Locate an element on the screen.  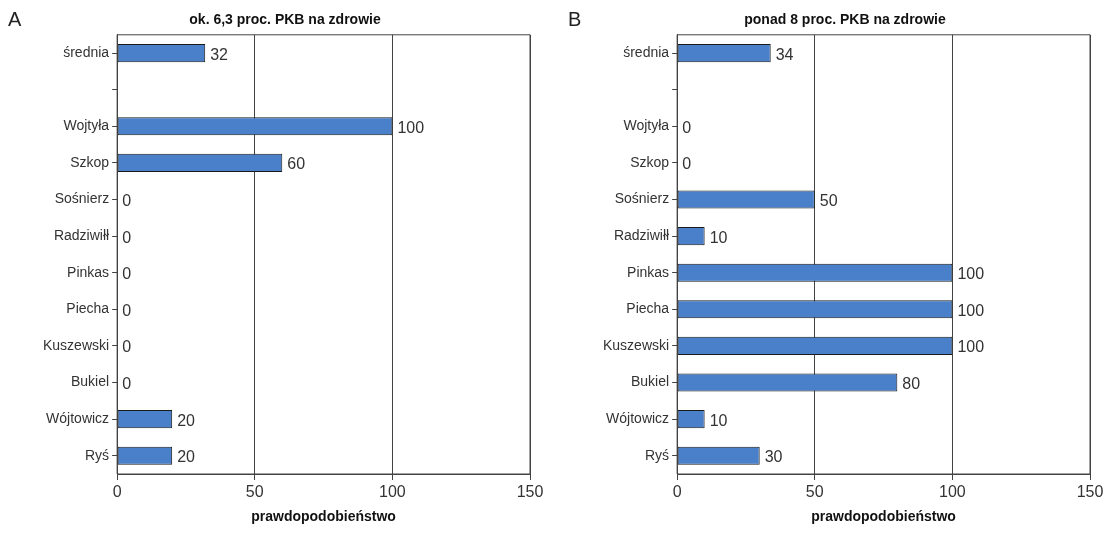
data-label: 80 is located at coordinates (911, 383).